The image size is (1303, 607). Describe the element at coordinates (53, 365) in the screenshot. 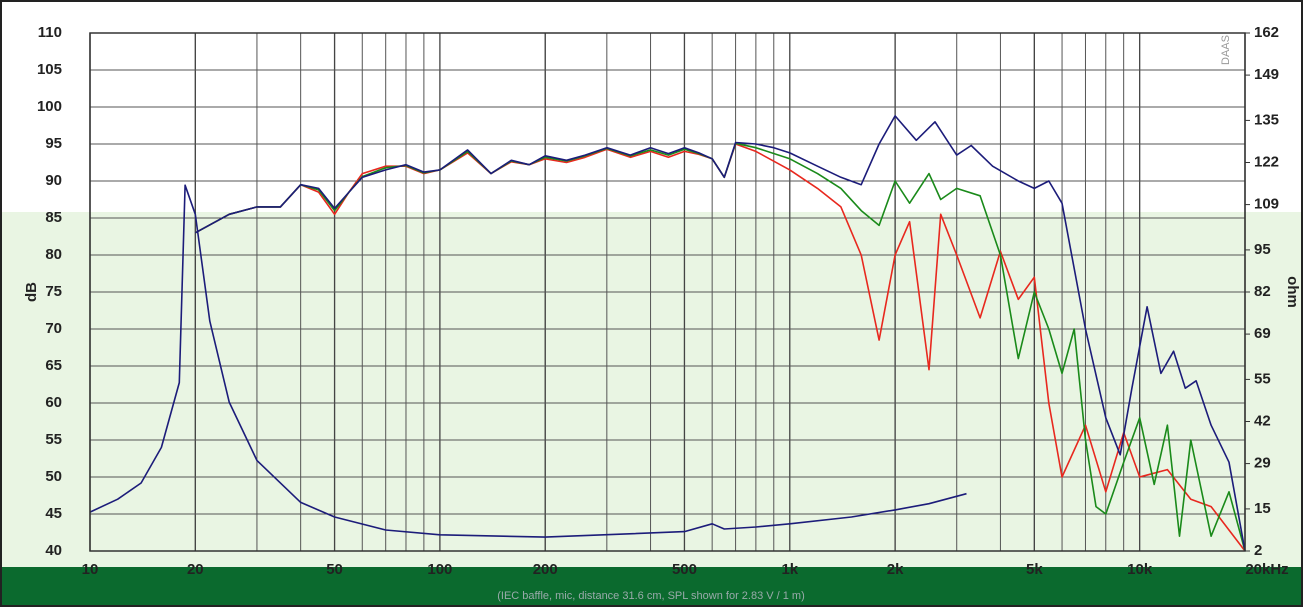

I see `y-tick-label: 65` at that location.